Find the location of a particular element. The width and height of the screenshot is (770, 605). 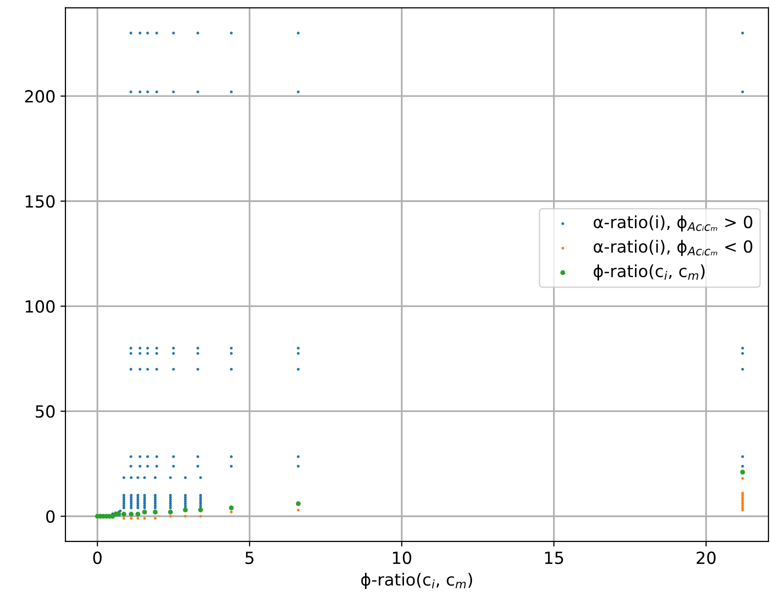

x-tick-label: 15 is located at coordinates (554, 558).